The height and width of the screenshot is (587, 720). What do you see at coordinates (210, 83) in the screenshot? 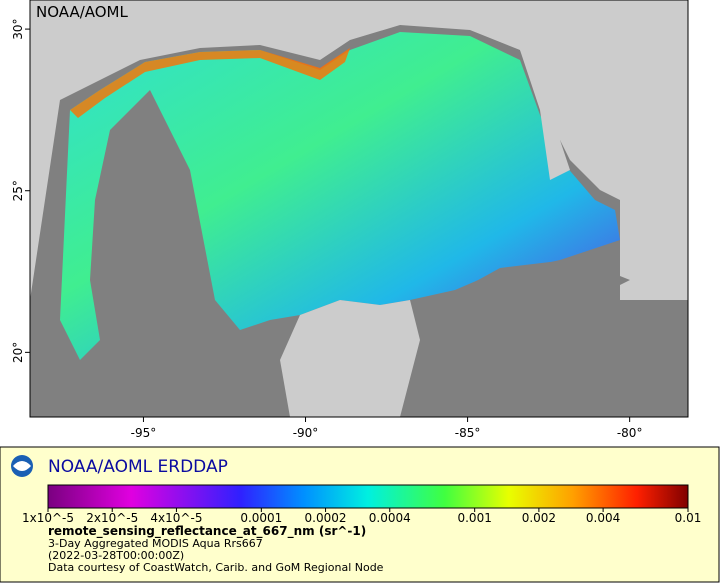
I see `coastal-high` at bounding box center [210, 83].